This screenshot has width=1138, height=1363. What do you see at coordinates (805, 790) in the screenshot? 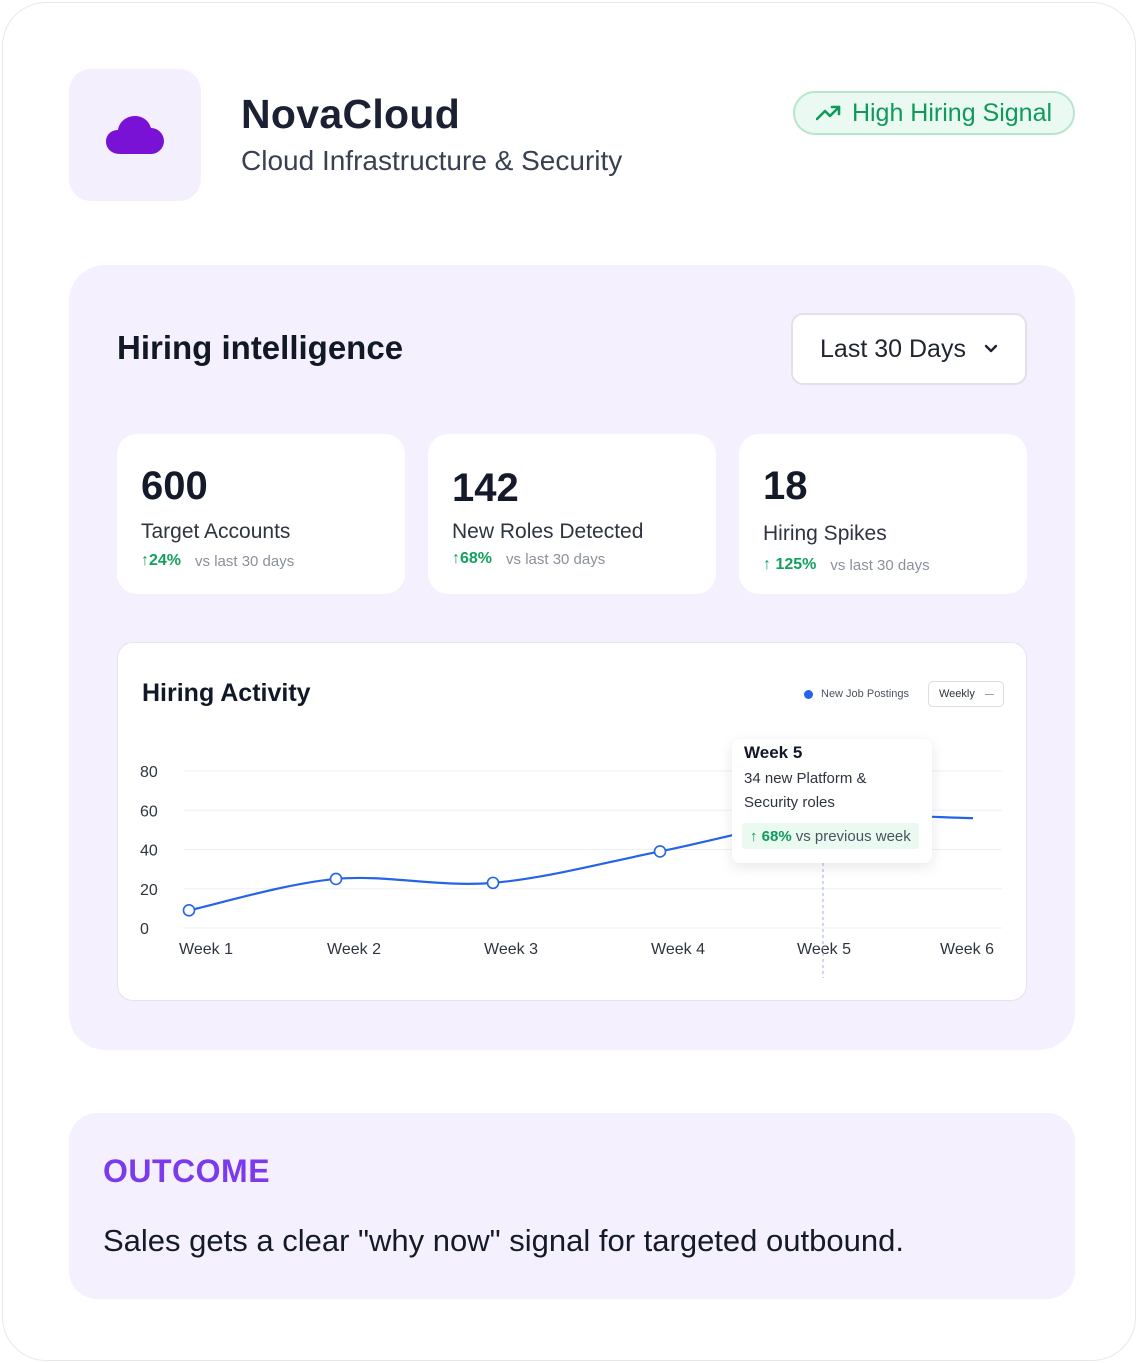
I see `tooltip-text: 34 new Platform & Security roles` at bounding box center [805, 790].